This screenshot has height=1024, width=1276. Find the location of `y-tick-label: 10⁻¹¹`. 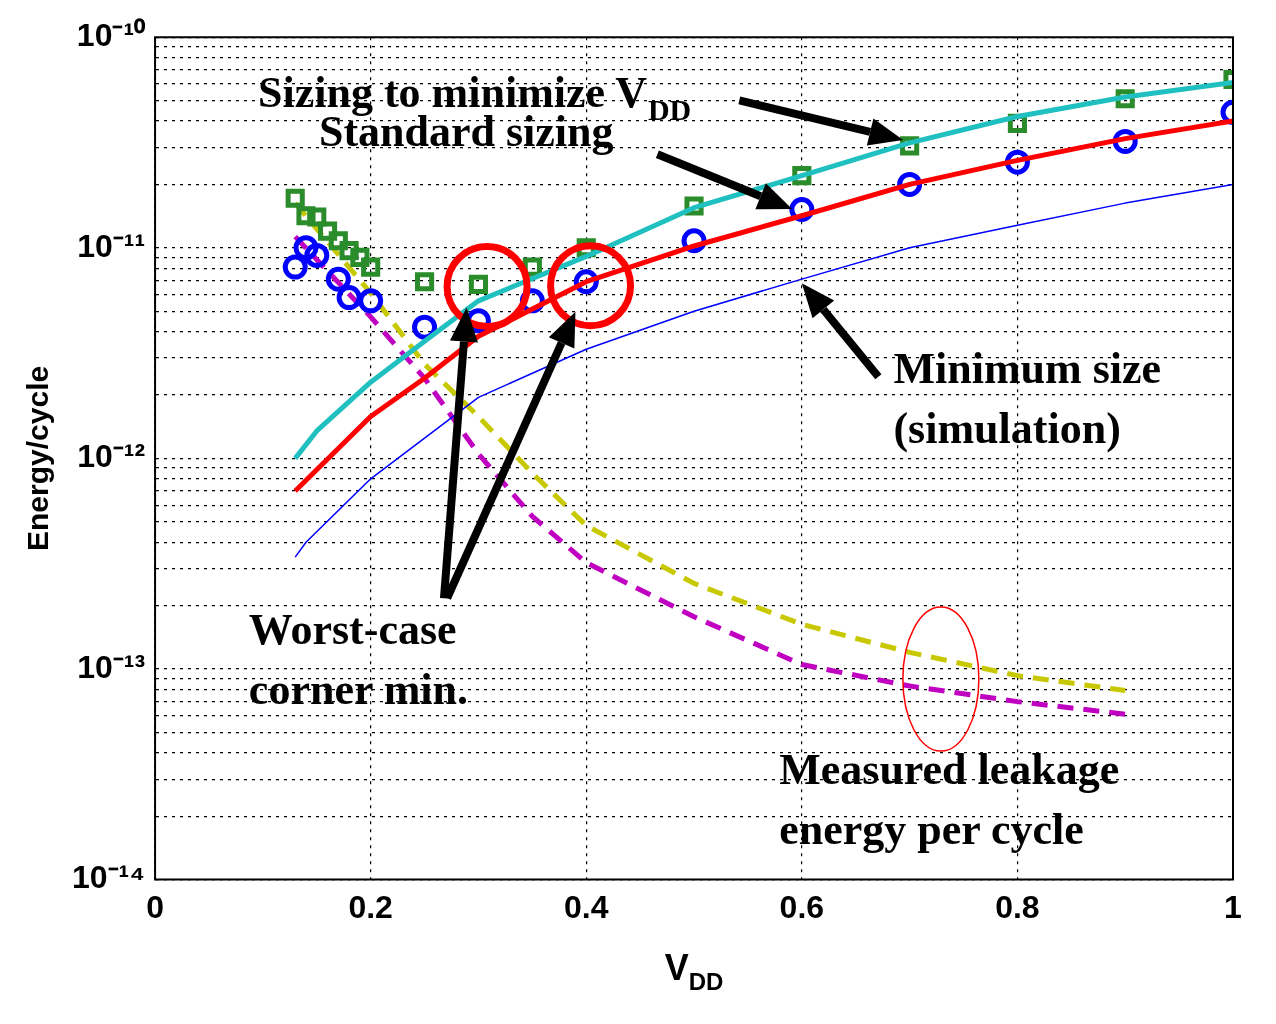

y-tick-label: 10⁻¹¹ is located at coordinates (111, 245).